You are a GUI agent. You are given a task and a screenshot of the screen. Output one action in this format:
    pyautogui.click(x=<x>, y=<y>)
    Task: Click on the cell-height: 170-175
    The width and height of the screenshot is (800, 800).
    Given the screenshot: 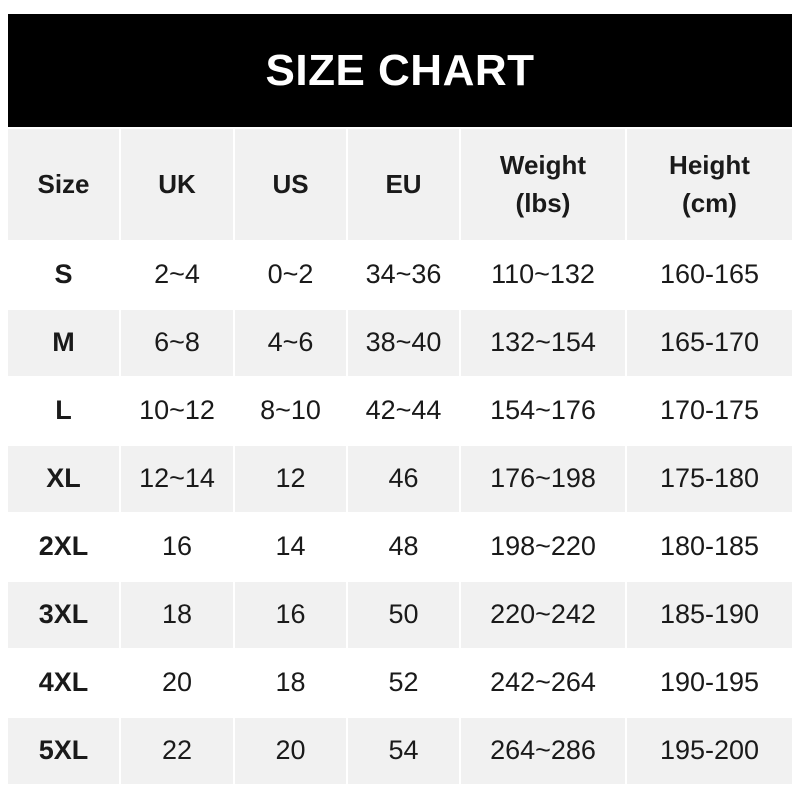 What is the action you would take?
    pyautogui.click(x=709, y=410)
    